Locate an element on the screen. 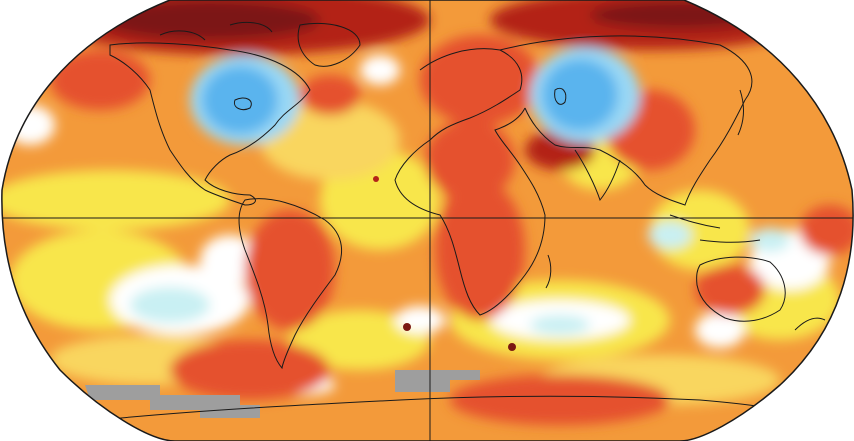 The width and height of the screenshot is (854, 441). new-zealand-coast is located at coordinates (810, 324).